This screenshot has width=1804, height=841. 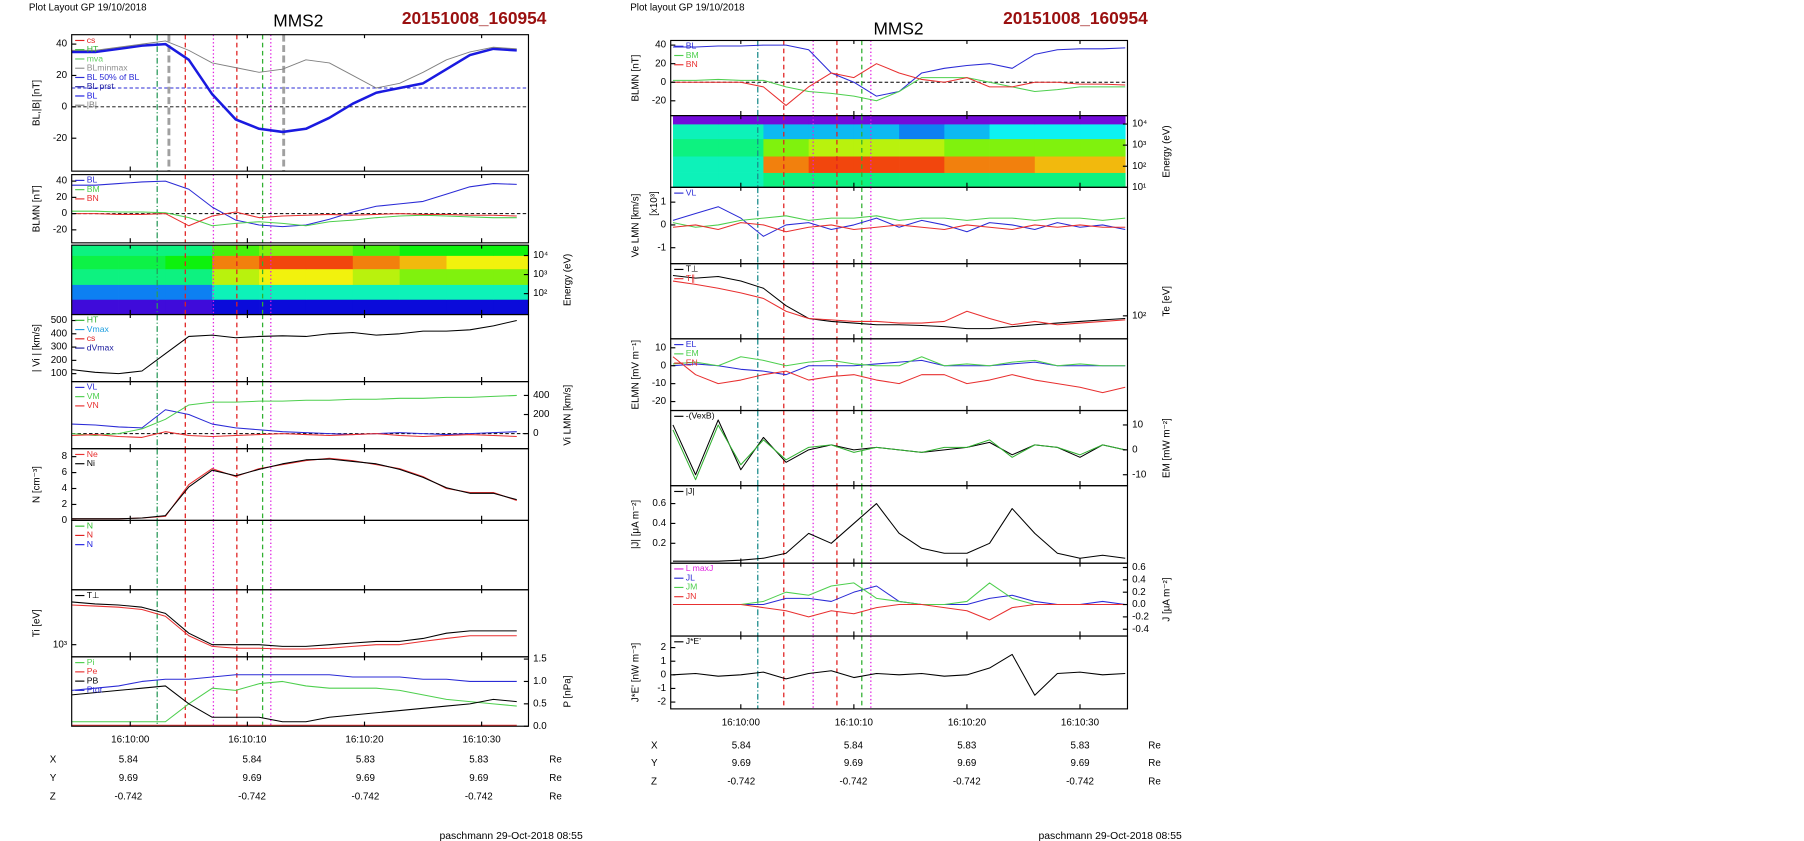 What do you see at coordinates (1140, 616) in the screenshot?
I see `y-tick-label: -0.2` at bounding box center [1140, 616].